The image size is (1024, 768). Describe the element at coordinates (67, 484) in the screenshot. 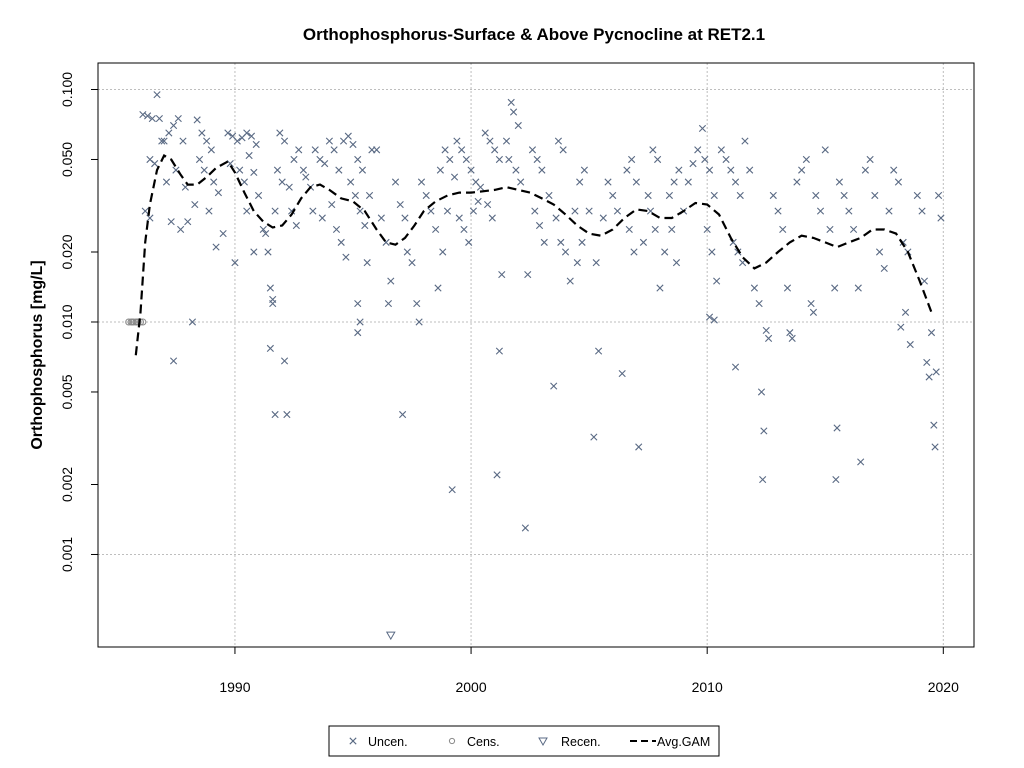

I see `y-tick-label: 0.002` at that location.